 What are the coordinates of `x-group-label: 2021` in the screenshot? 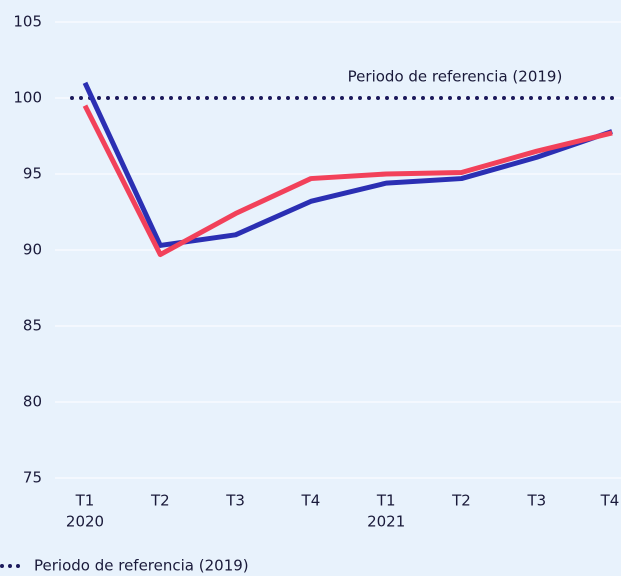 It's located at (386, 522).